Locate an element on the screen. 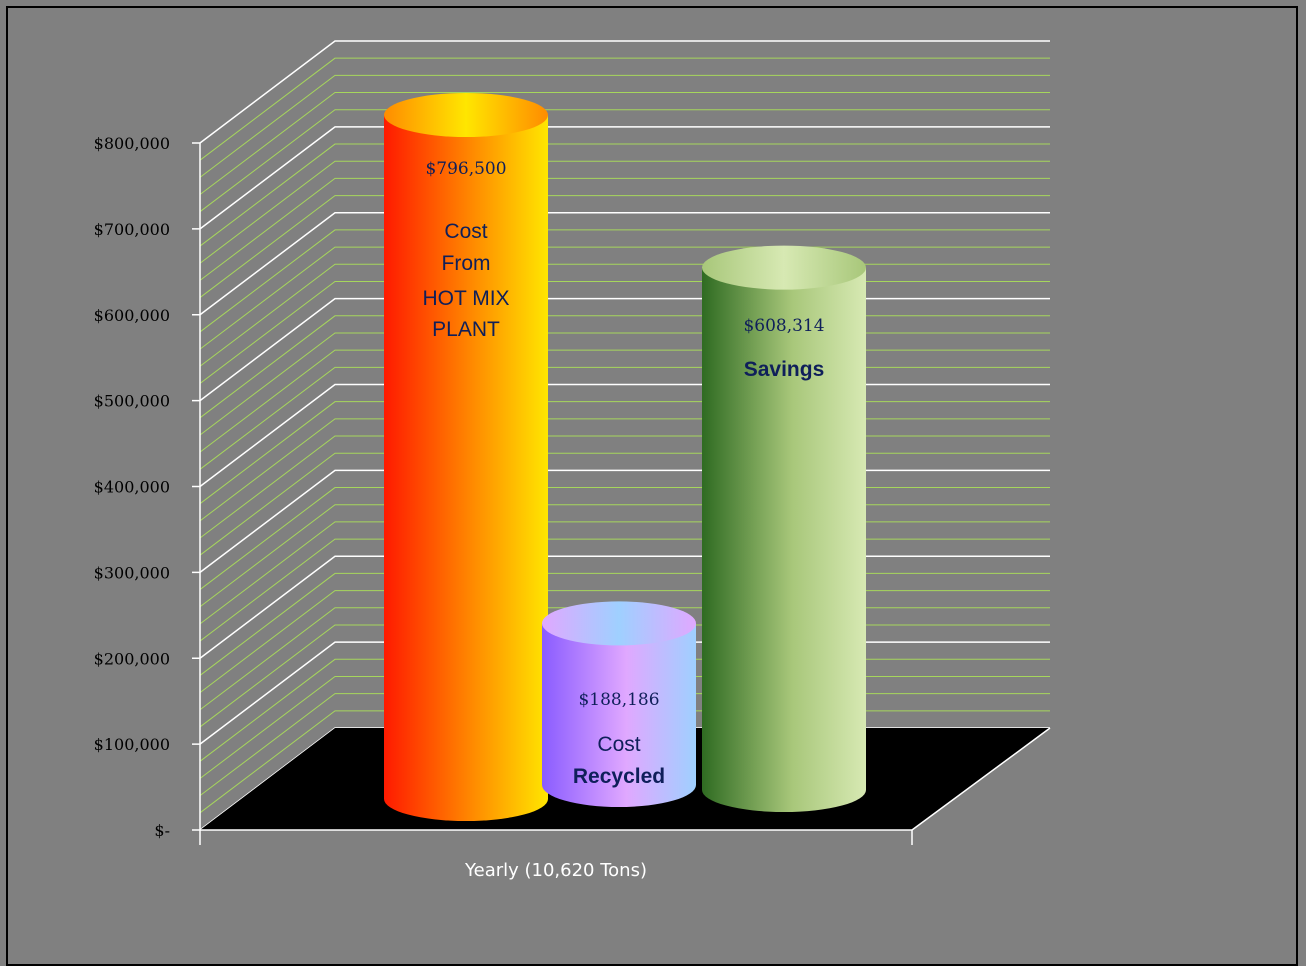 The height and width of the screenshot is (966, 1306). bar-1-text-line: PLANT is located at coordinates (466, 329).